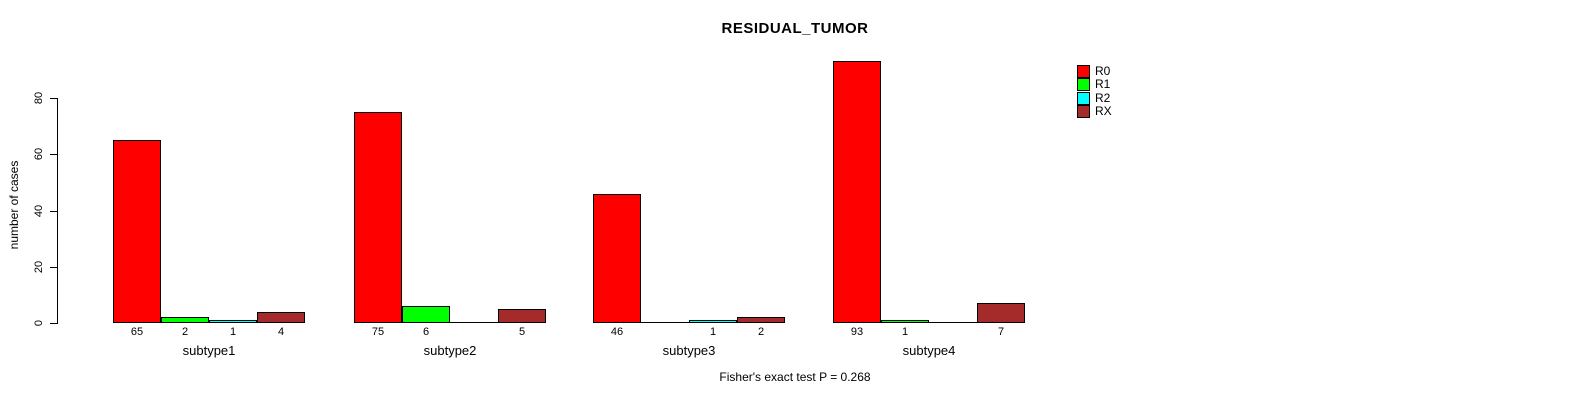 This screenshot has width=1590, height=400. Describe the element at coordinates (281, 317) in the screenshot. I see `bar-rx-subtype1` at that location.